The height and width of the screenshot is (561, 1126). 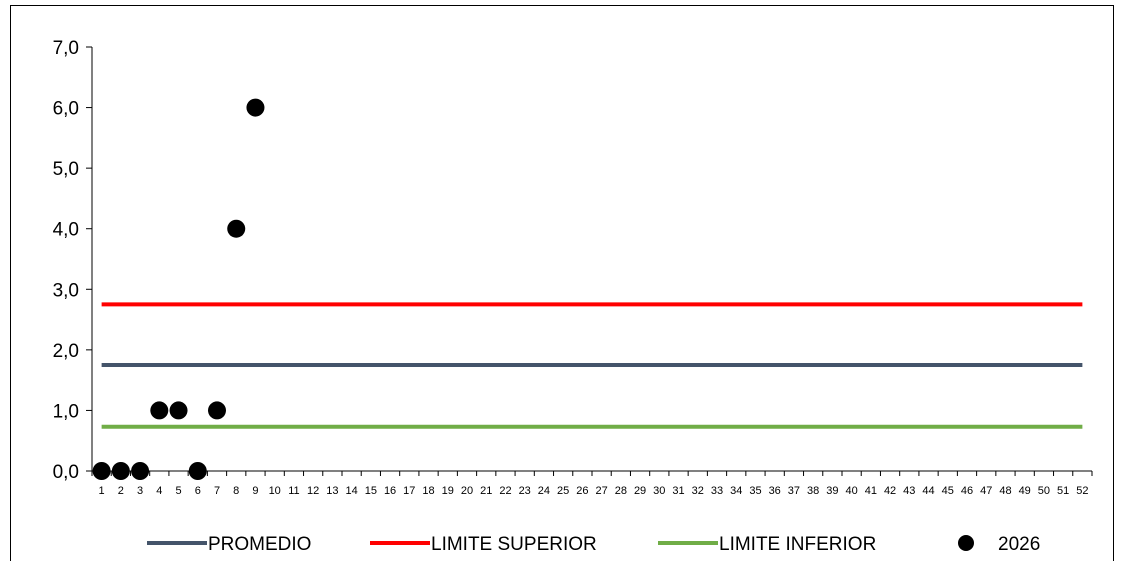 What do you see at coordinates (371, 491) in the screenshot?
I see `x-tick-label: 15` at bounding box center [371, 491].